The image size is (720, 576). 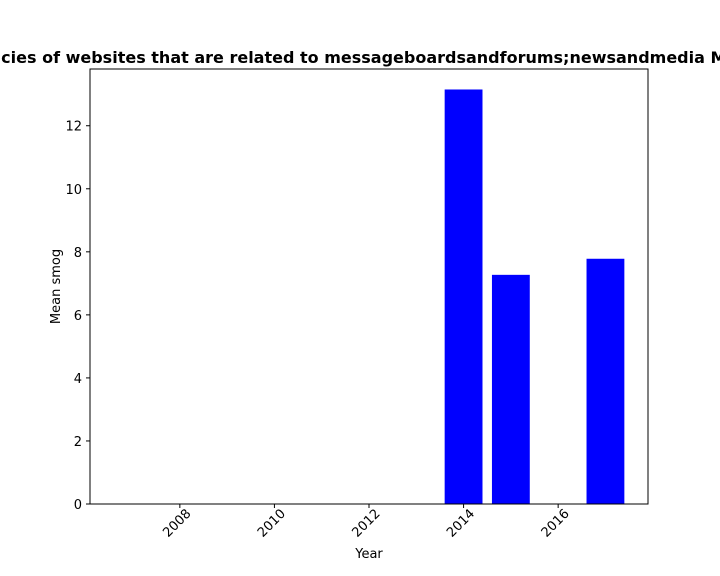 I want to click on bar-2017, so click(x=605, y=381).